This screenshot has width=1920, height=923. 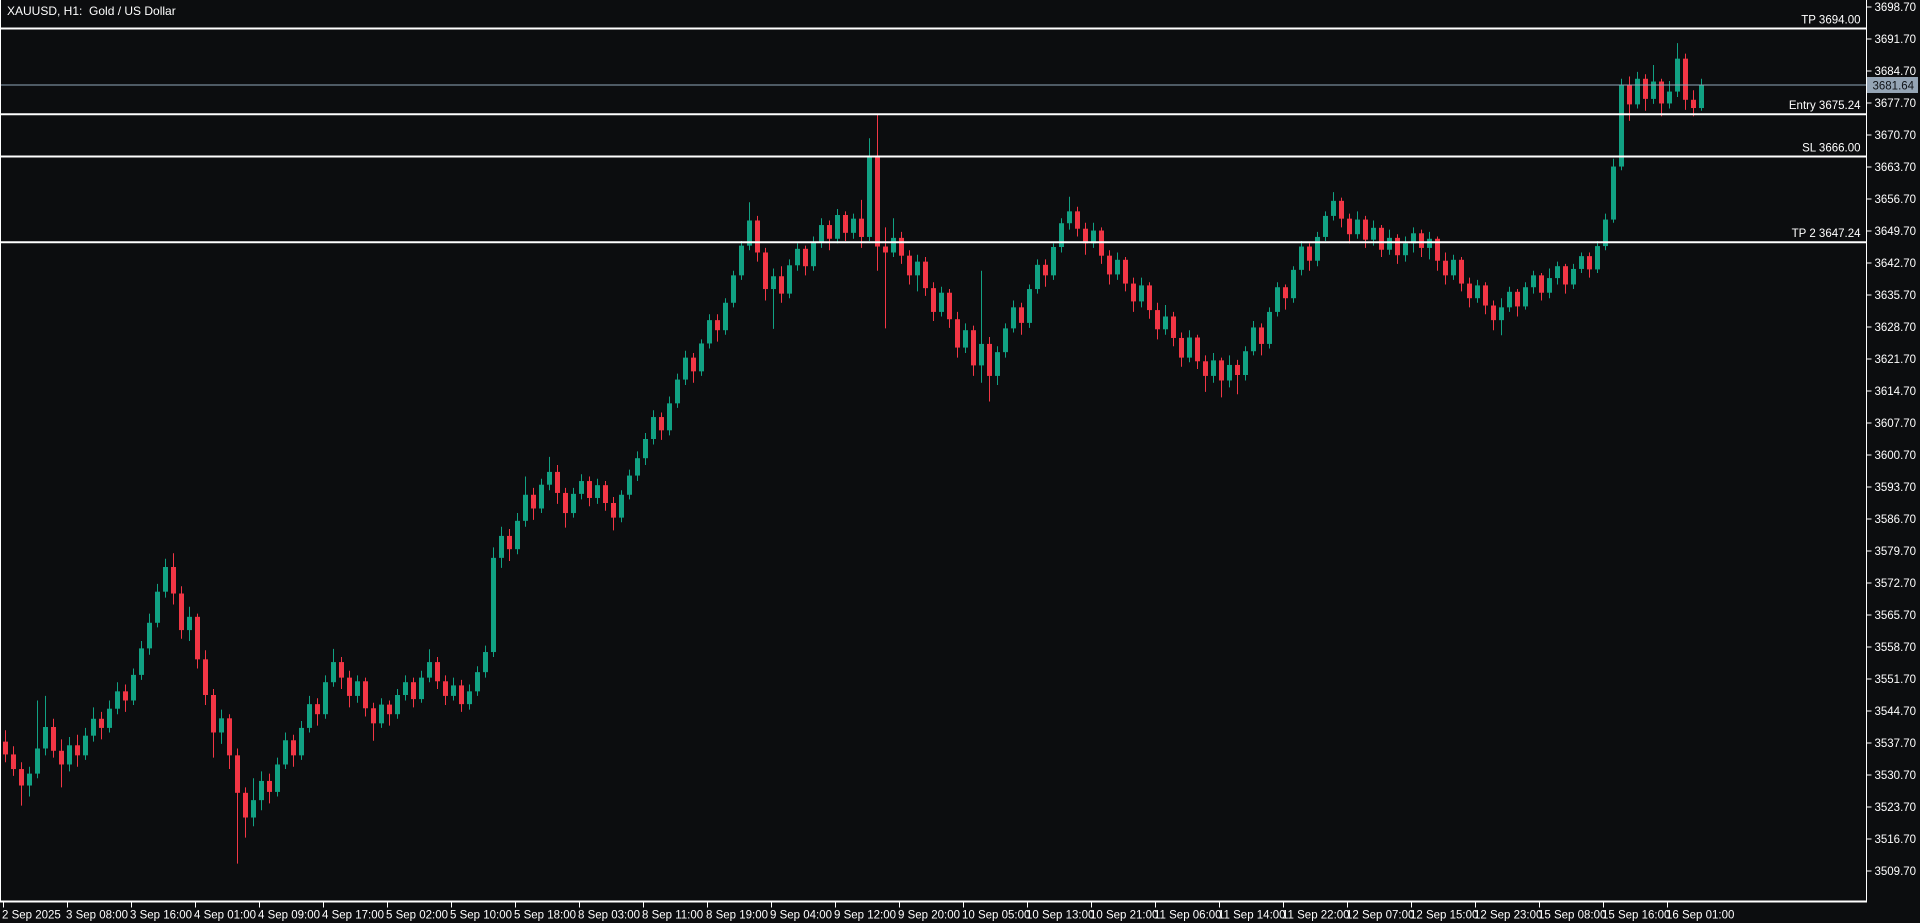 What do you see at coordinates (865, 916) in the screenshot?
I see `time-tick-label: 9 Sep 12:00` at bounding box center [865, 916].